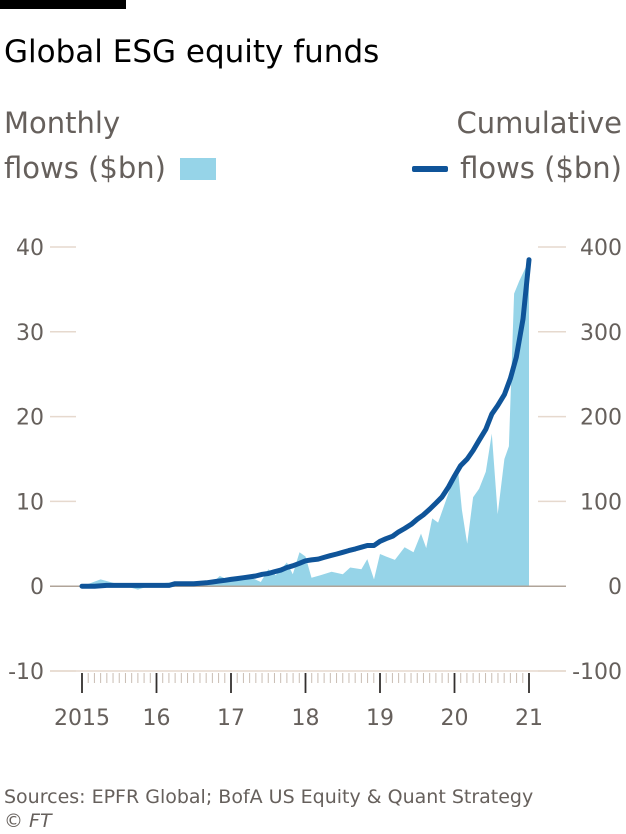  I want to click on left-tick-label: 0, so click(37, 587).